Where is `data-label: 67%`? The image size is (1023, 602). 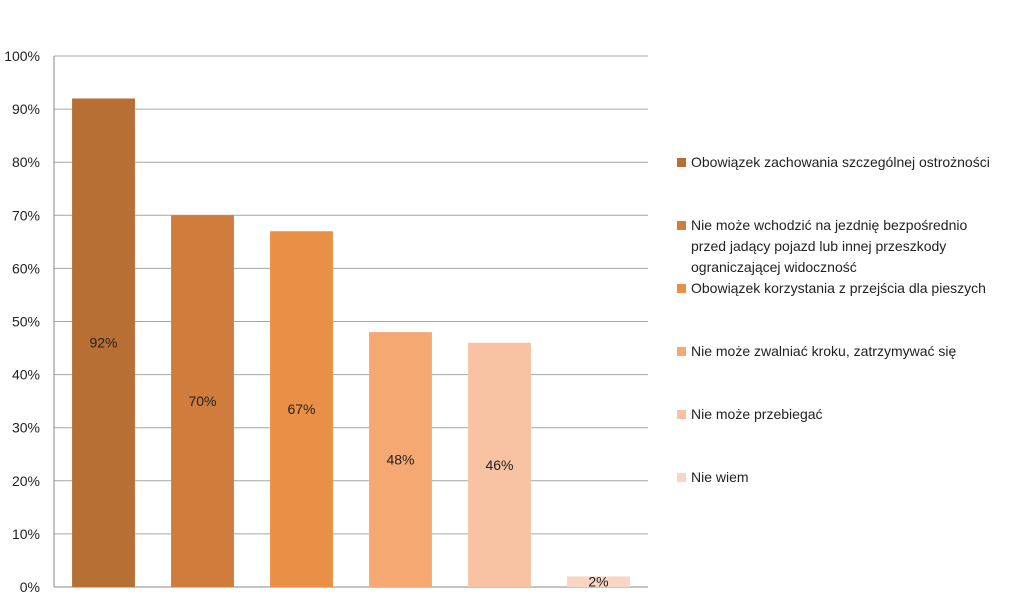 data-label: 67% is located at coordinates (301, 409).